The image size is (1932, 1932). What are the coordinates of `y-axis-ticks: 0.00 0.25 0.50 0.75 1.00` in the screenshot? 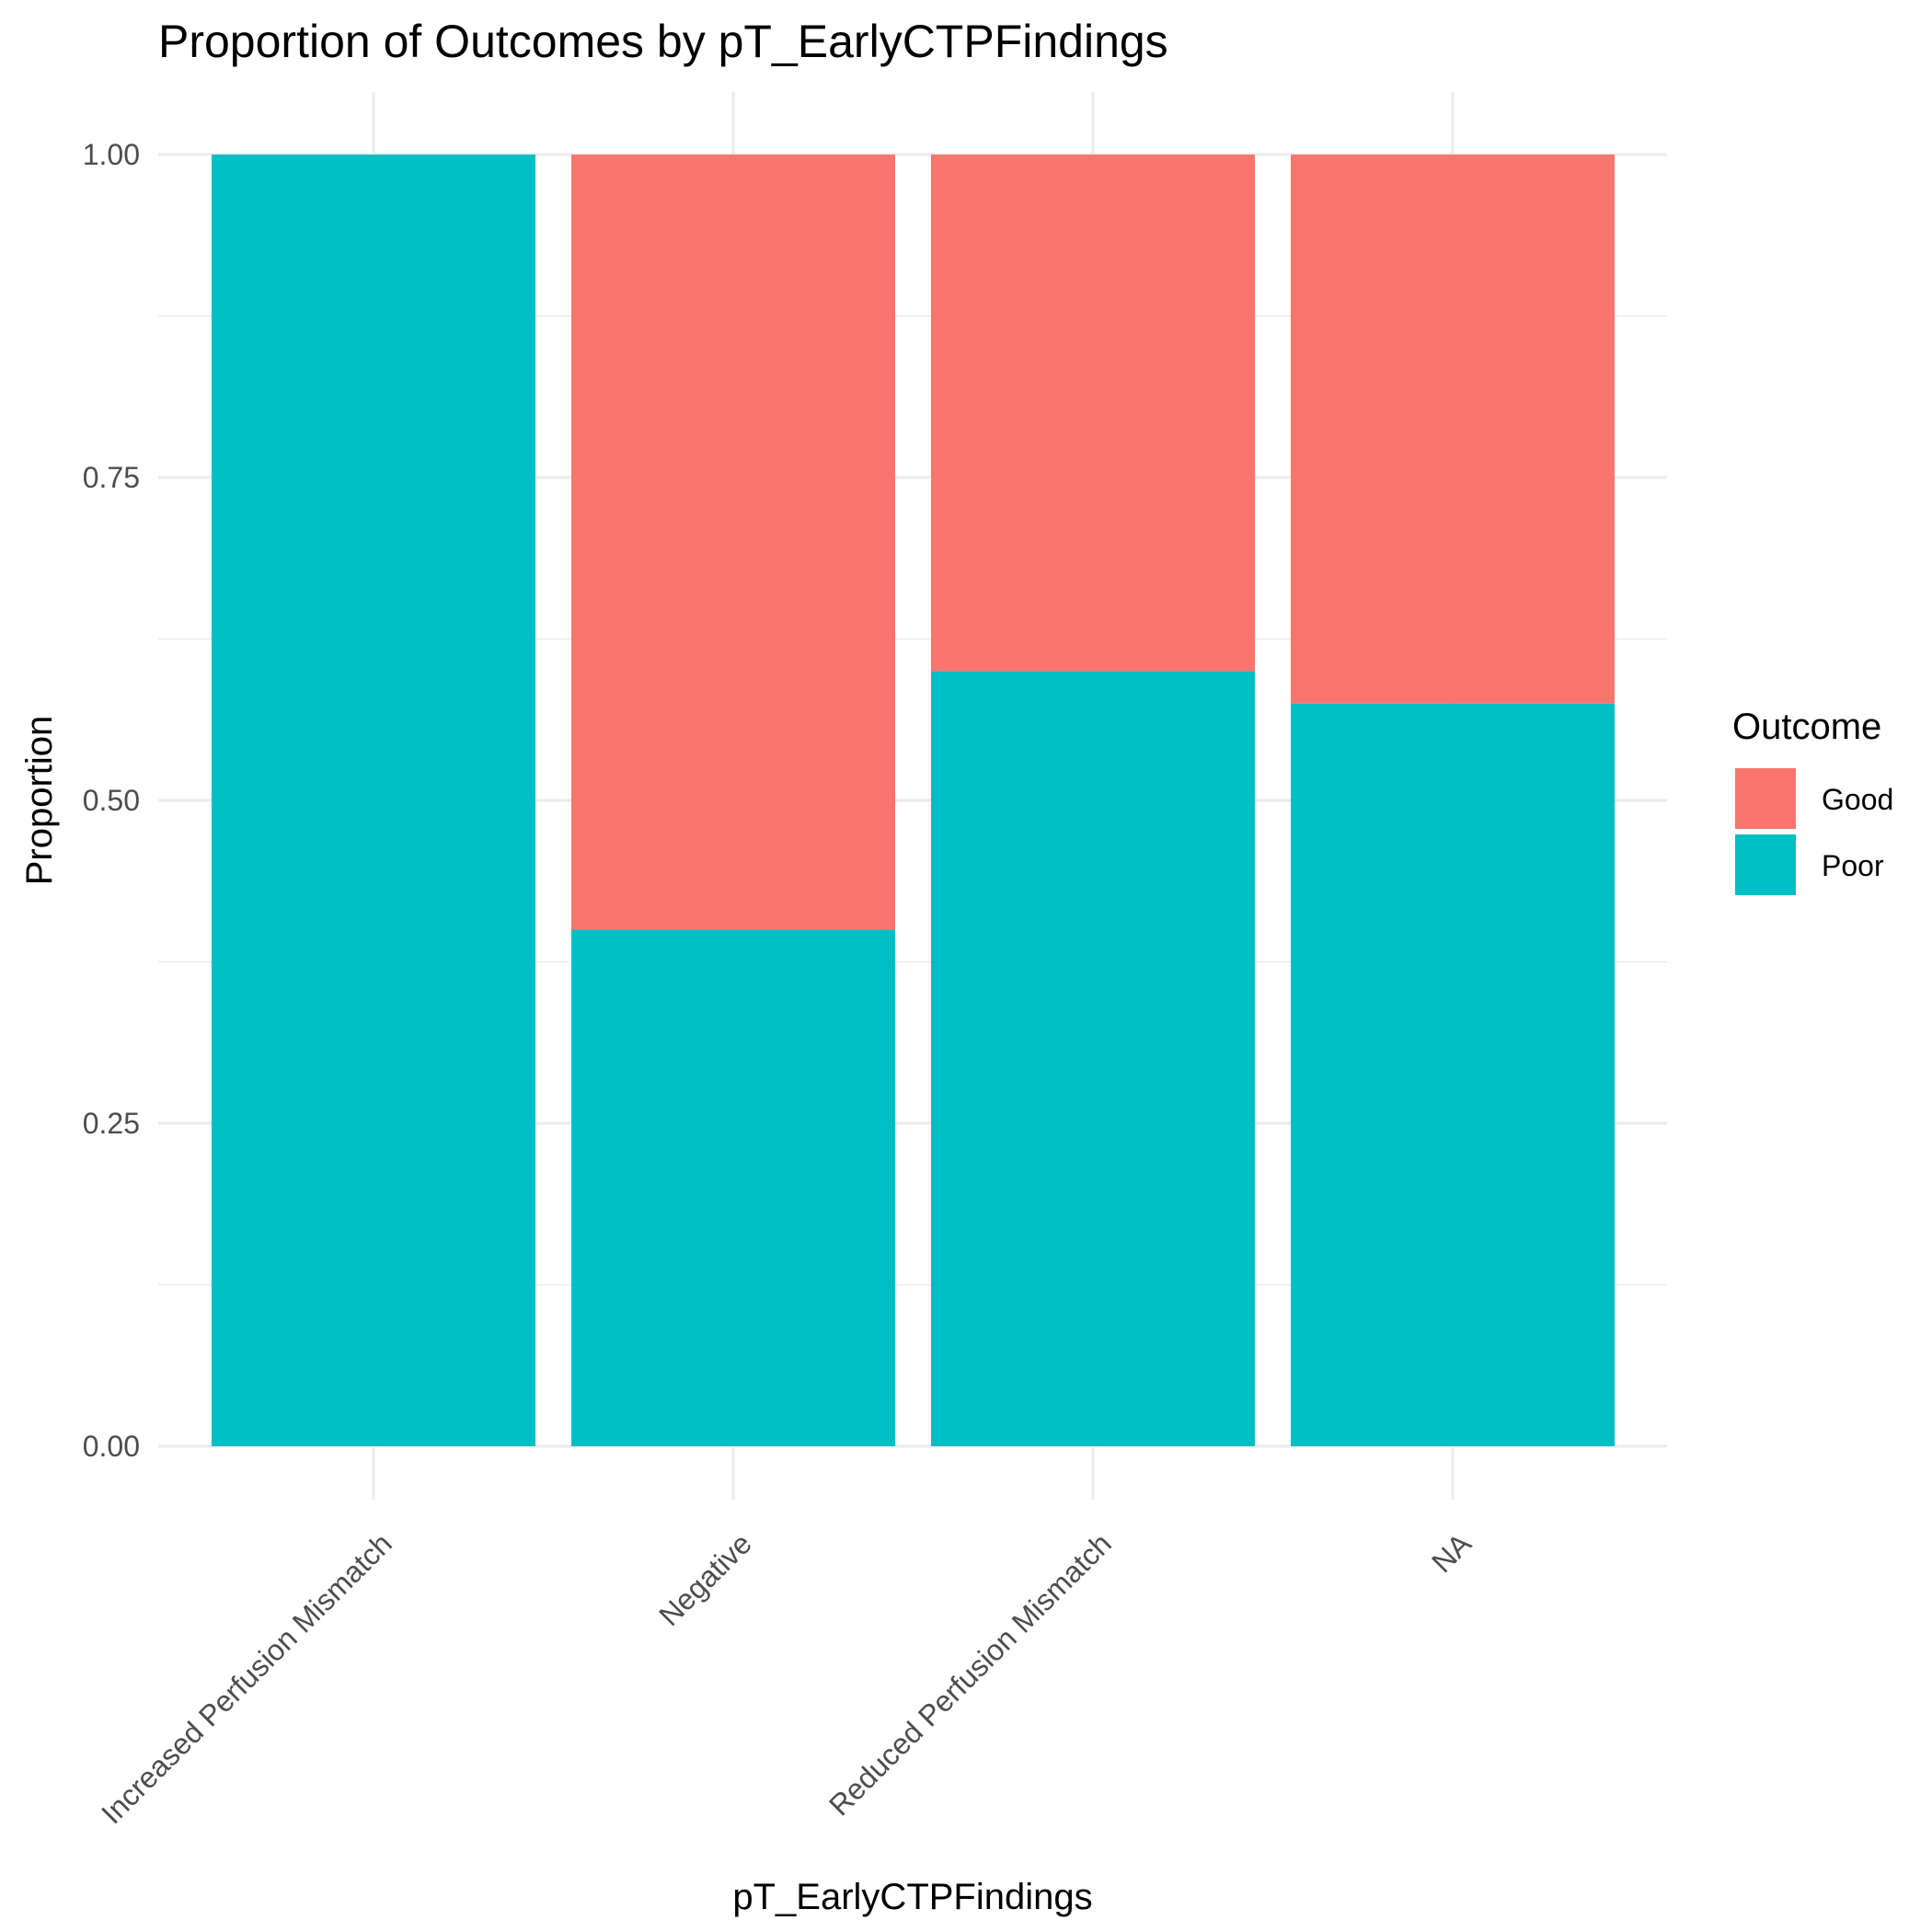 It's located at (111, 800).